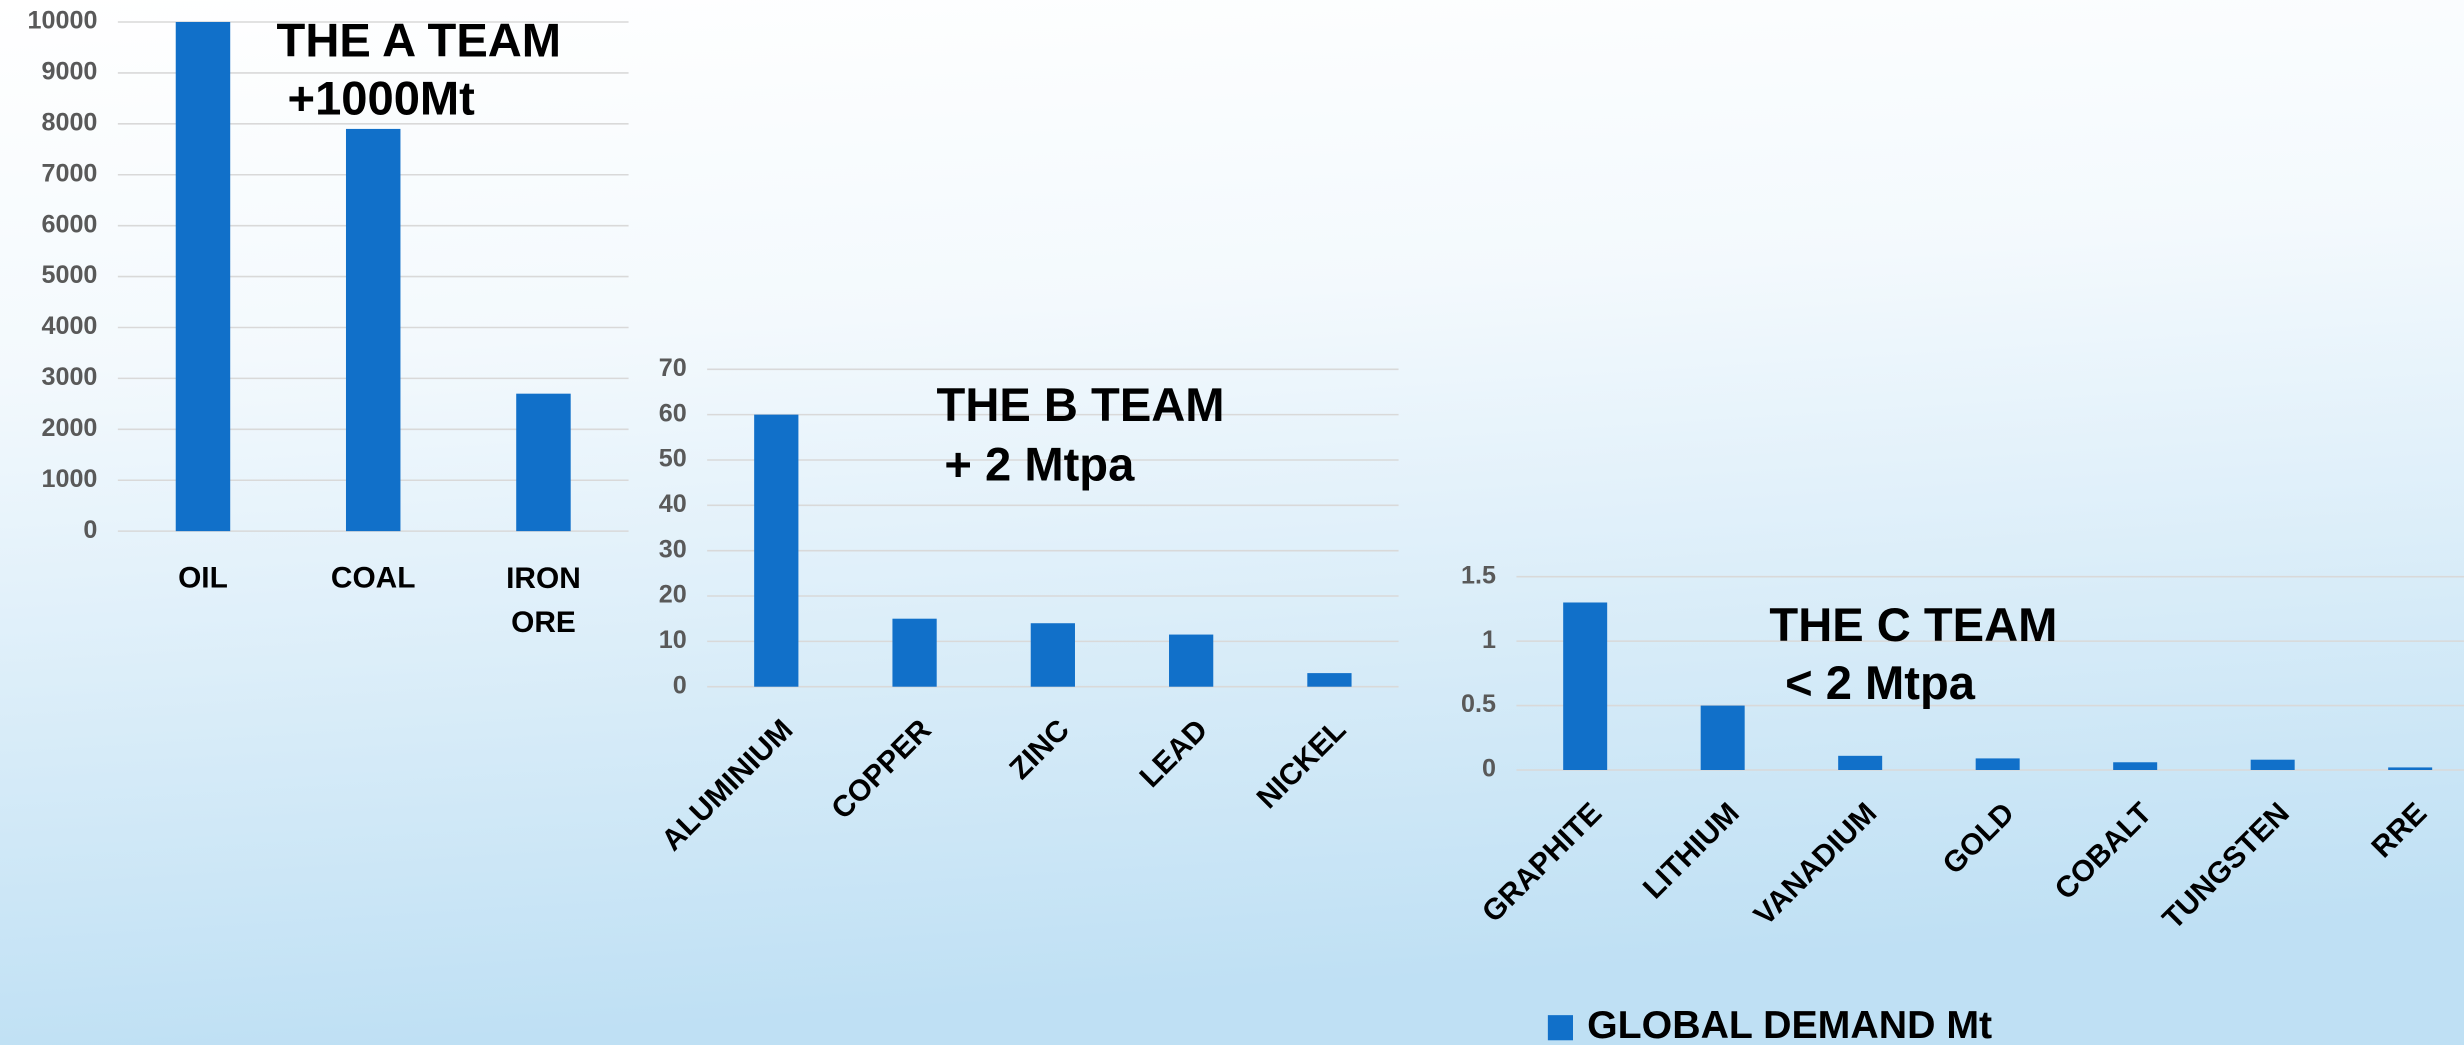  Describe the element at coordinates (70, 479) in the screenshot. I see `y-tick-label: 1000` at that location.